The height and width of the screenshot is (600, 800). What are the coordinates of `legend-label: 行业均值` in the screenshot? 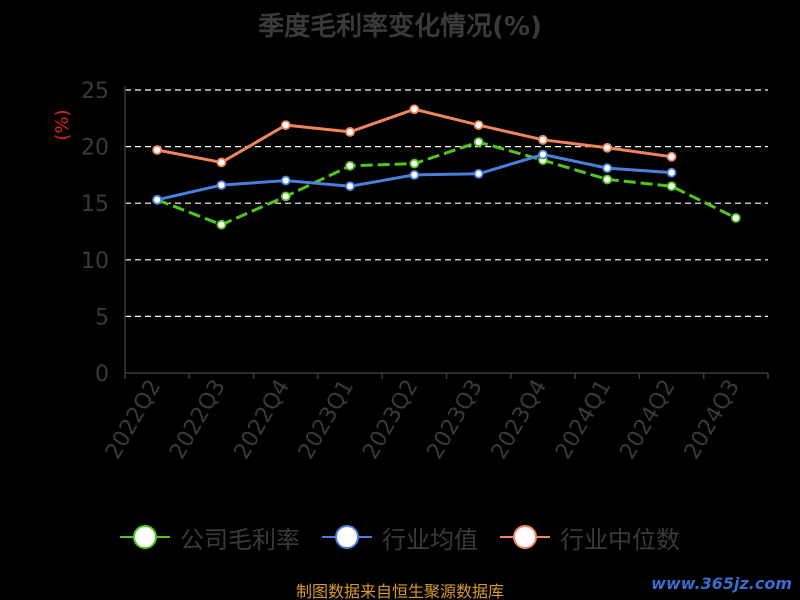 It's located at (430, 539).